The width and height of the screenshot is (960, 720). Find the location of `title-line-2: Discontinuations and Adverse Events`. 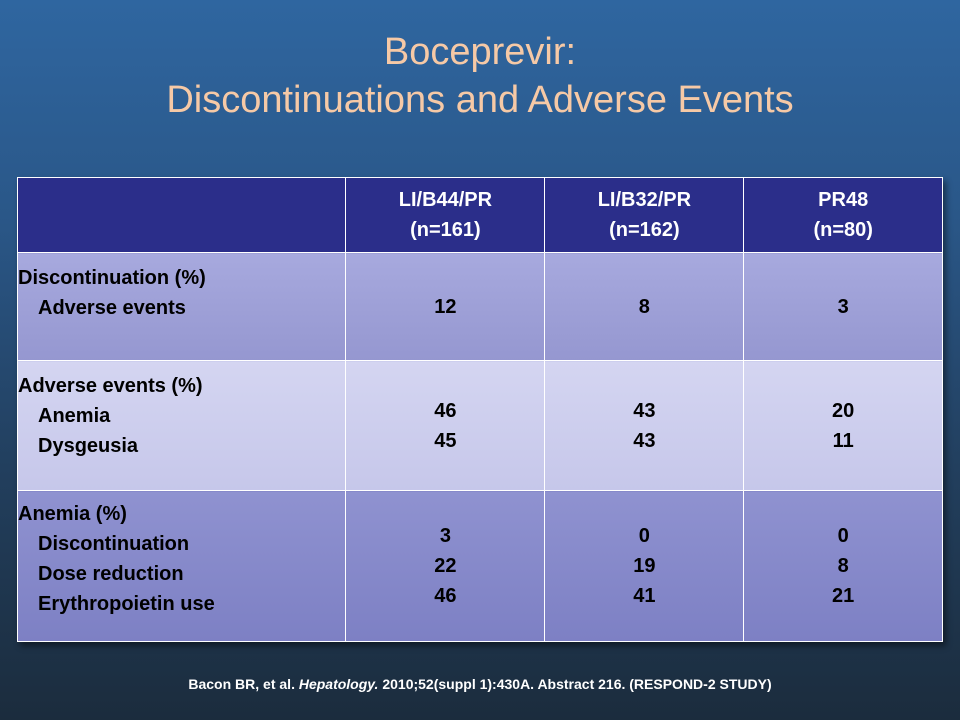

title-line-2: Discontinuations and Adverse Events is located at coordinates (480, 100).